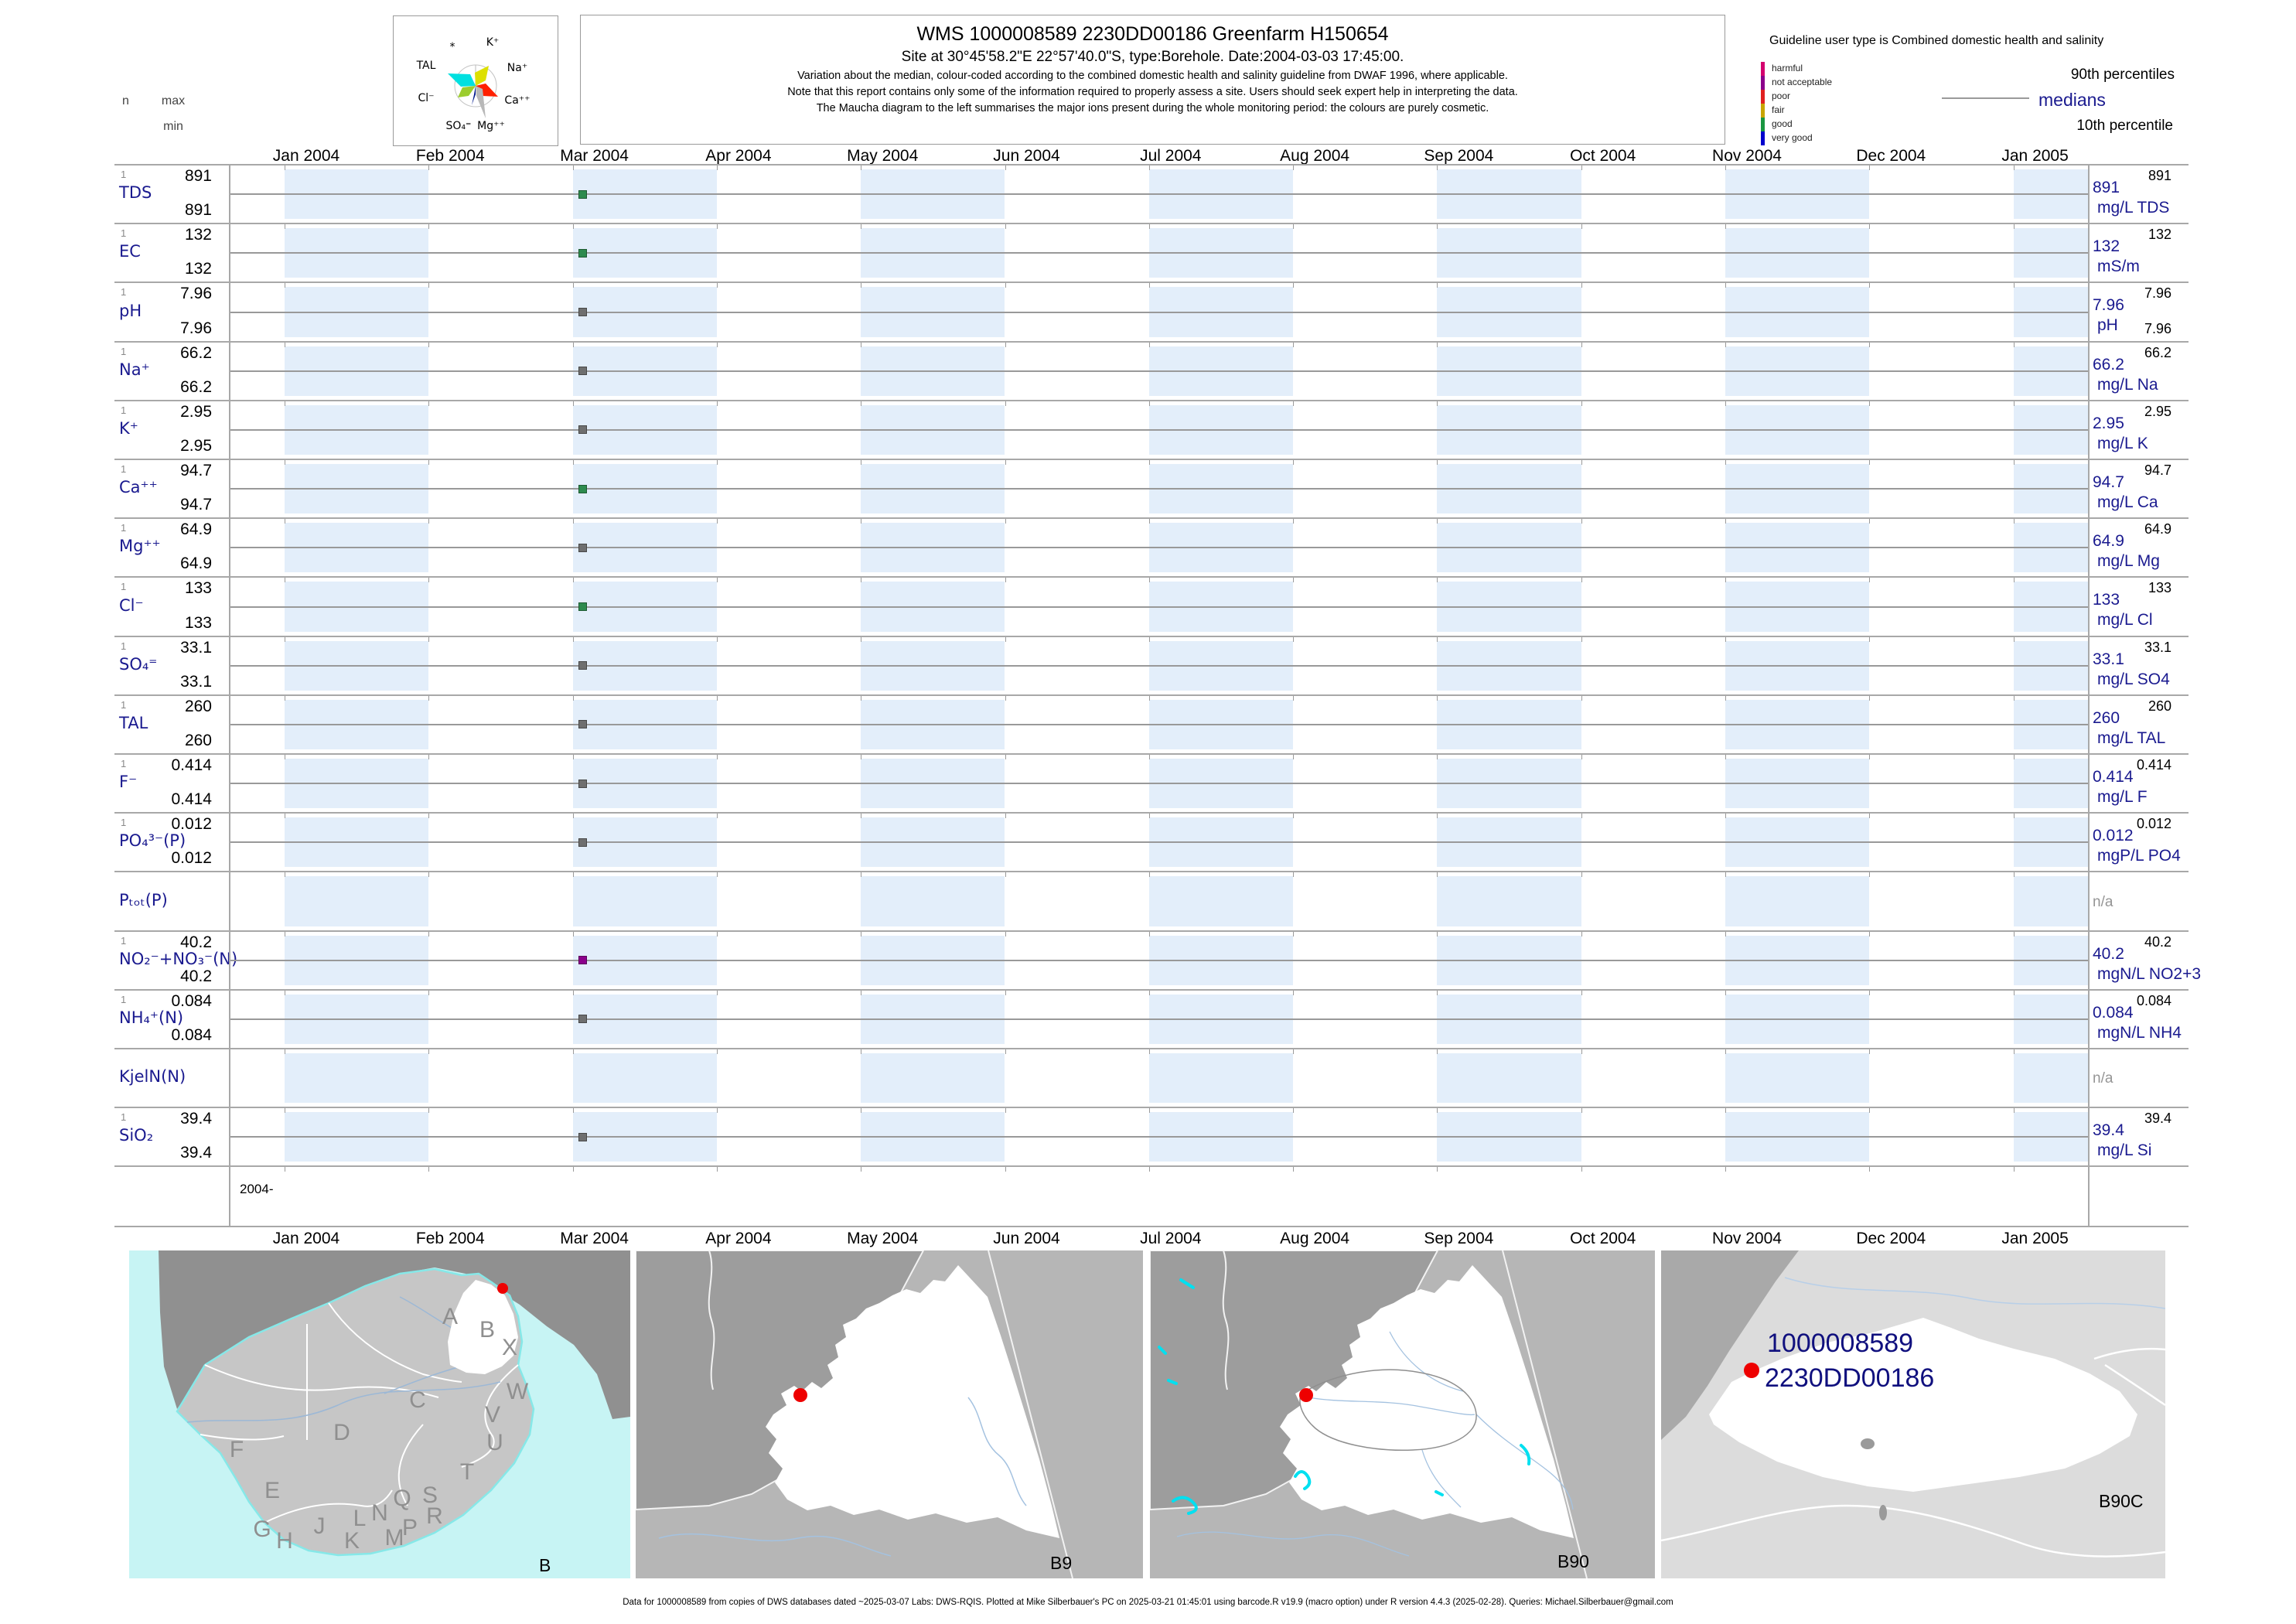  I want to click on median-value: 39.4, so click(2108, 1130).